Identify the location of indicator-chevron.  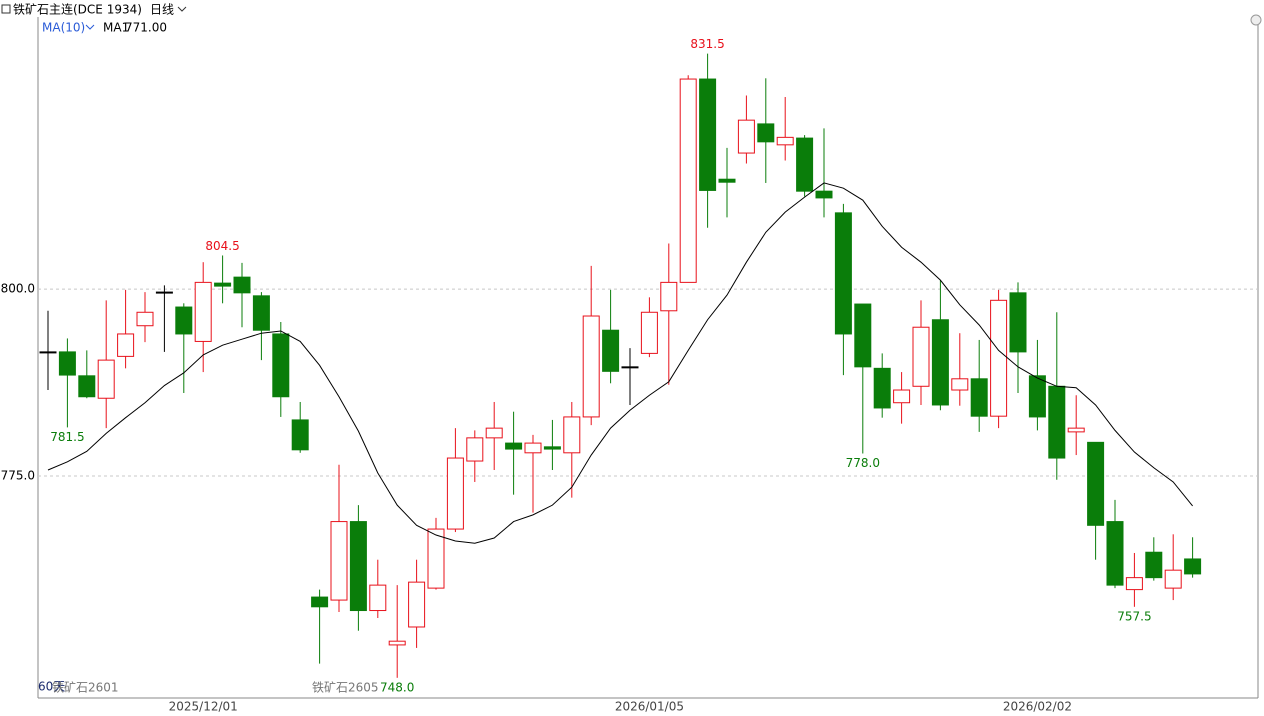
(90, 27).